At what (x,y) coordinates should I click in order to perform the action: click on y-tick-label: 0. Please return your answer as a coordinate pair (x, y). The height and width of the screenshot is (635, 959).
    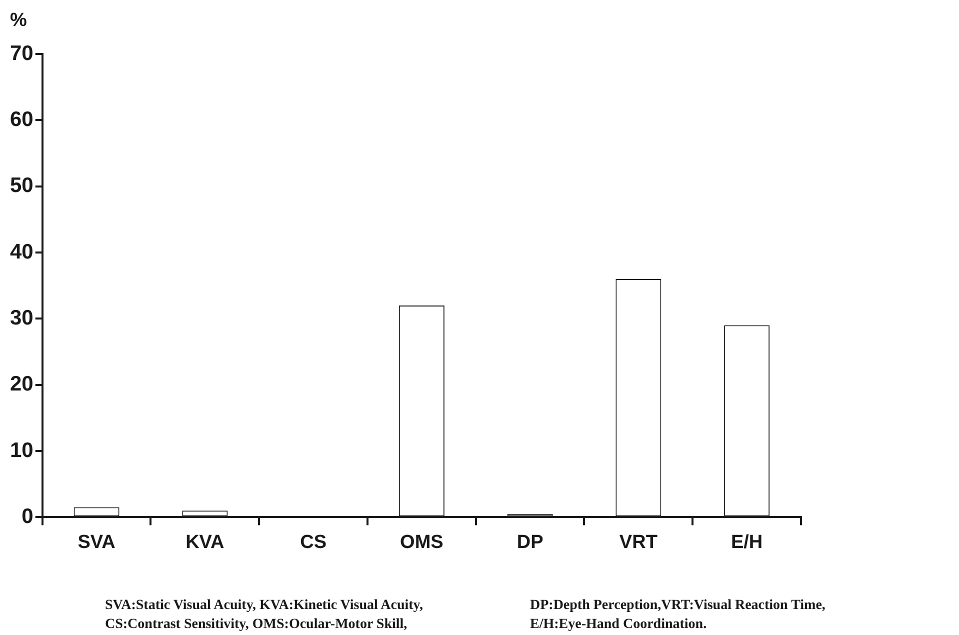
    Looking at the image, I should click on (28, 516).